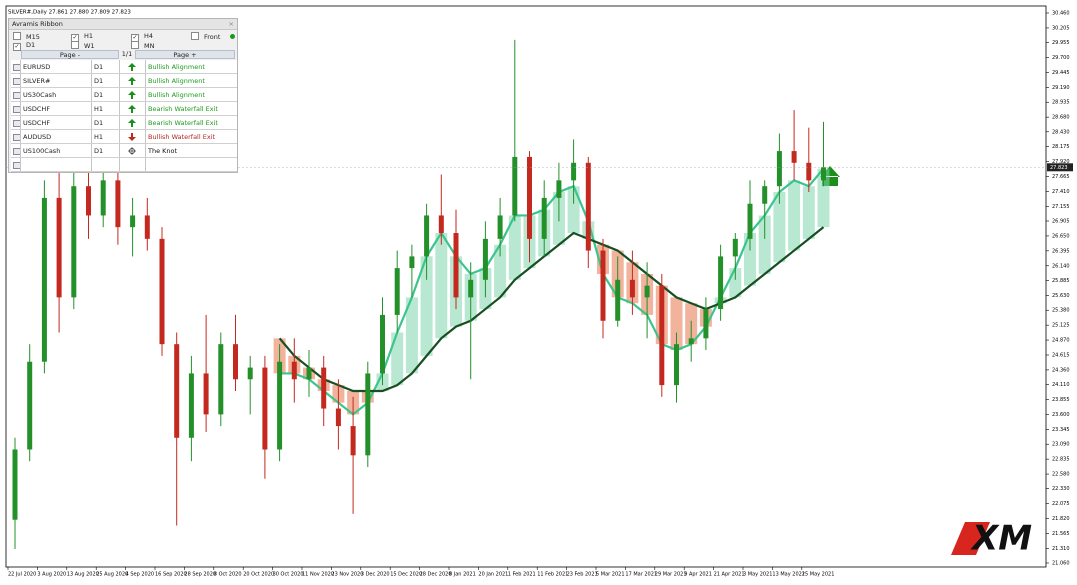 This screenshot has height=585, width=1077. What do you see at coordinates (1061, 534) in the screenshot?
I see `y-tick-label: 21.565` at bounding box center [1061, 534].